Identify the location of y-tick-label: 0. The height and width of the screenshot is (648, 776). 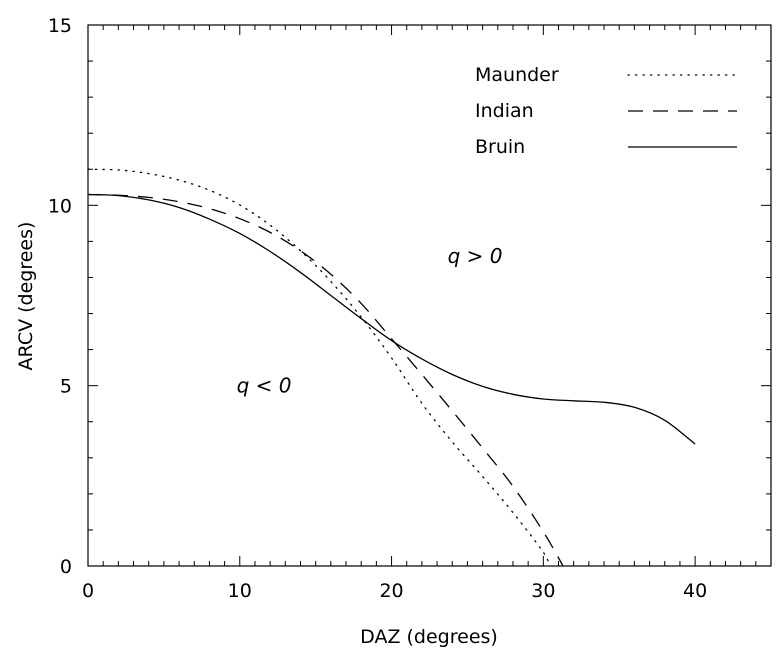
(66, 567).